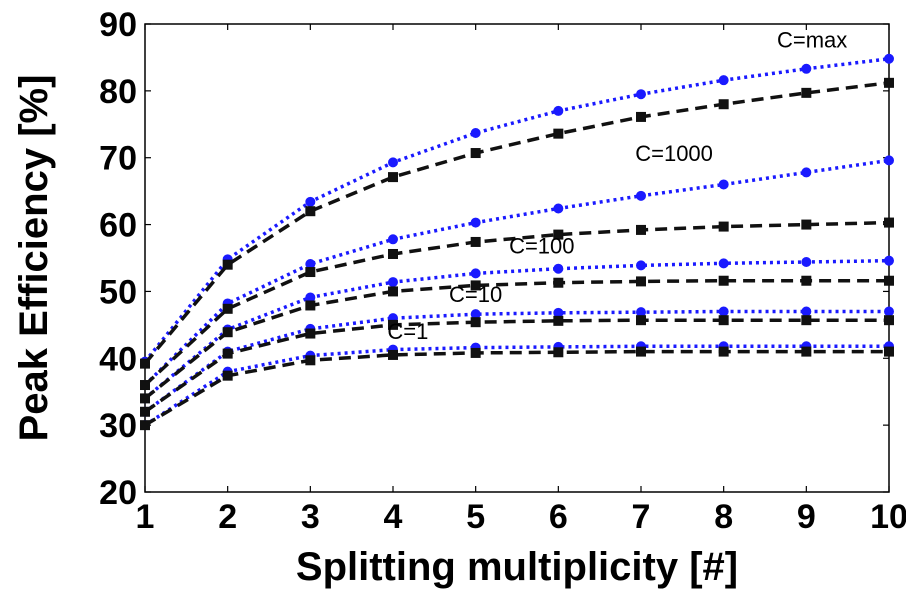 This screenshot has width=906, height=590. I want to click on x-tick-label: 6, so click(558, 517).